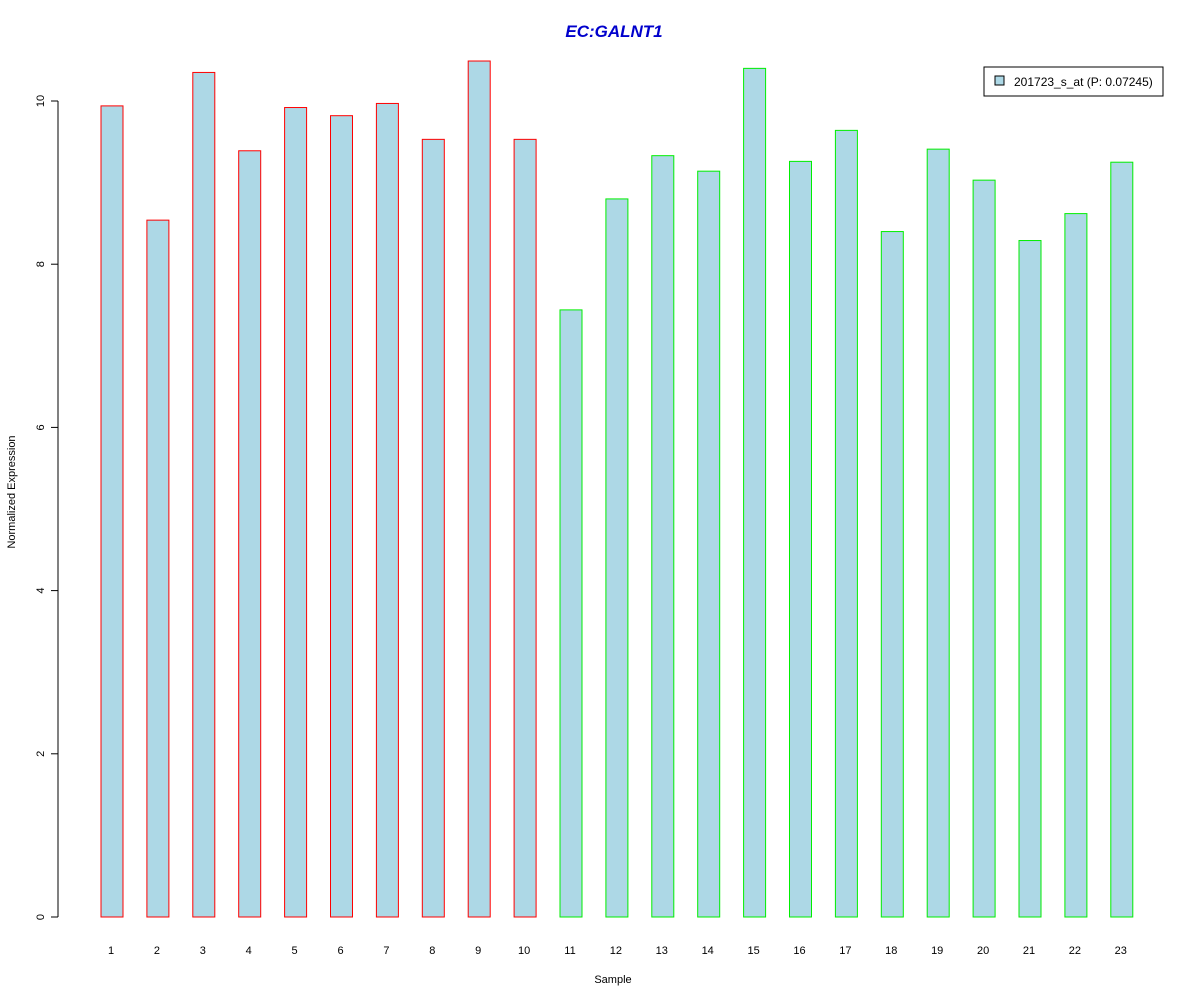 This screenshot has height=1000, width=1200. What do you see at coordinates (249, 951) in the screenshot?
I see `x-tick-label: 4` at bounding box center [249, 951].